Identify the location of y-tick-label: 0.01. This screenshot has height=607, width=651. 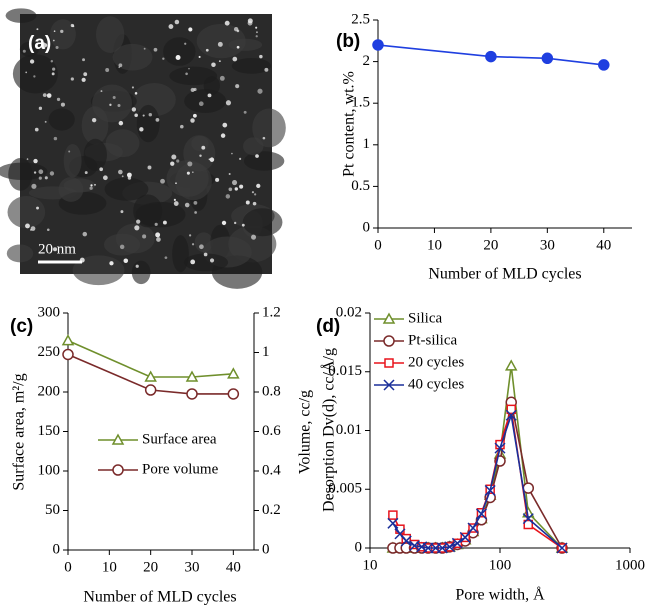
(349, 430).